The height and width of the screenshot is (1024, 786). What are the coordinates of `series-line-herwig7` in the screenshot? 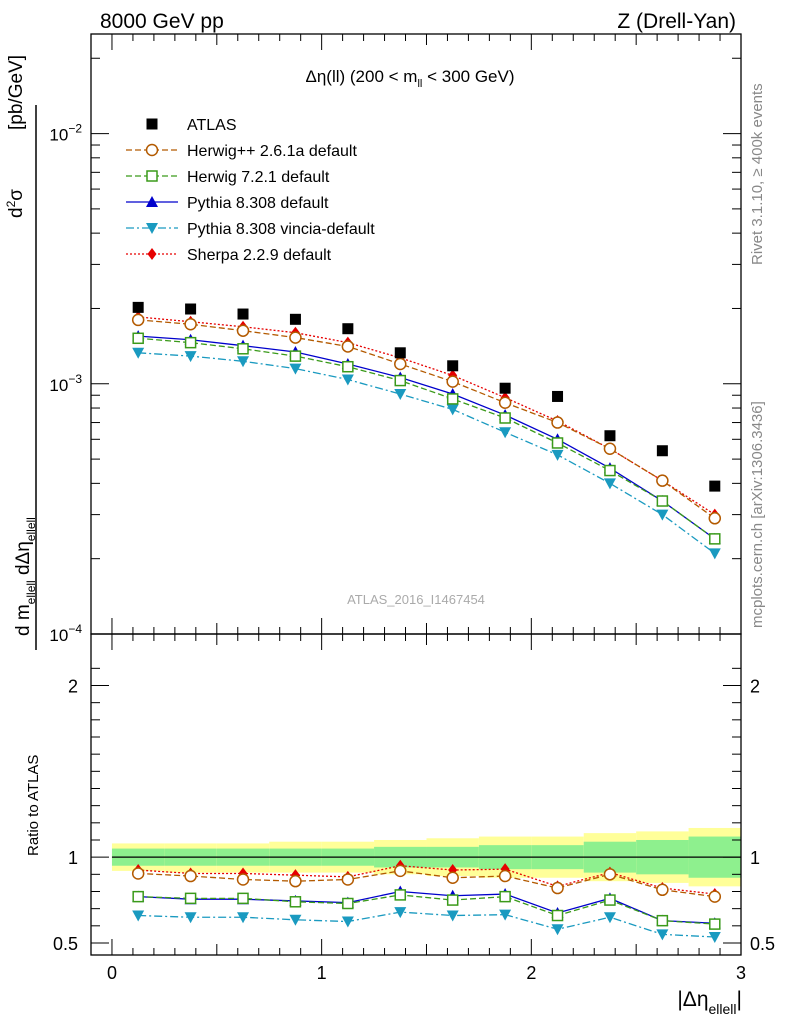 It's located at (427, 438).